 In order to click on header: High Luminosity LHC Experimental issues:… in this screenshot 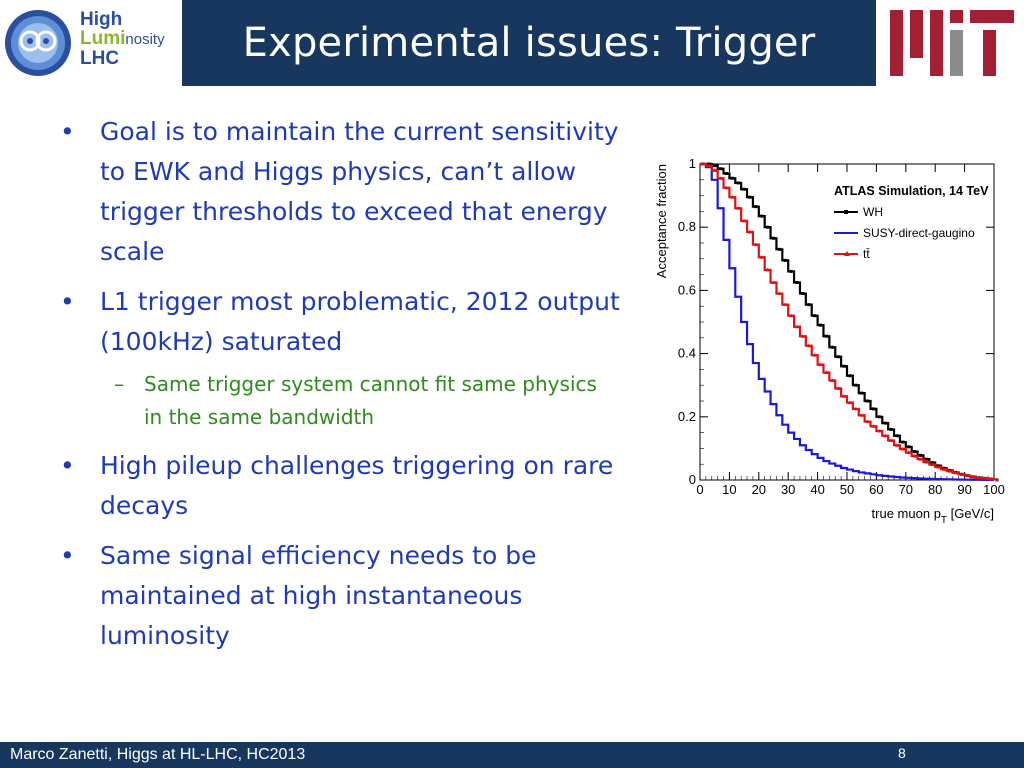, I will do `click(512, 43)`.